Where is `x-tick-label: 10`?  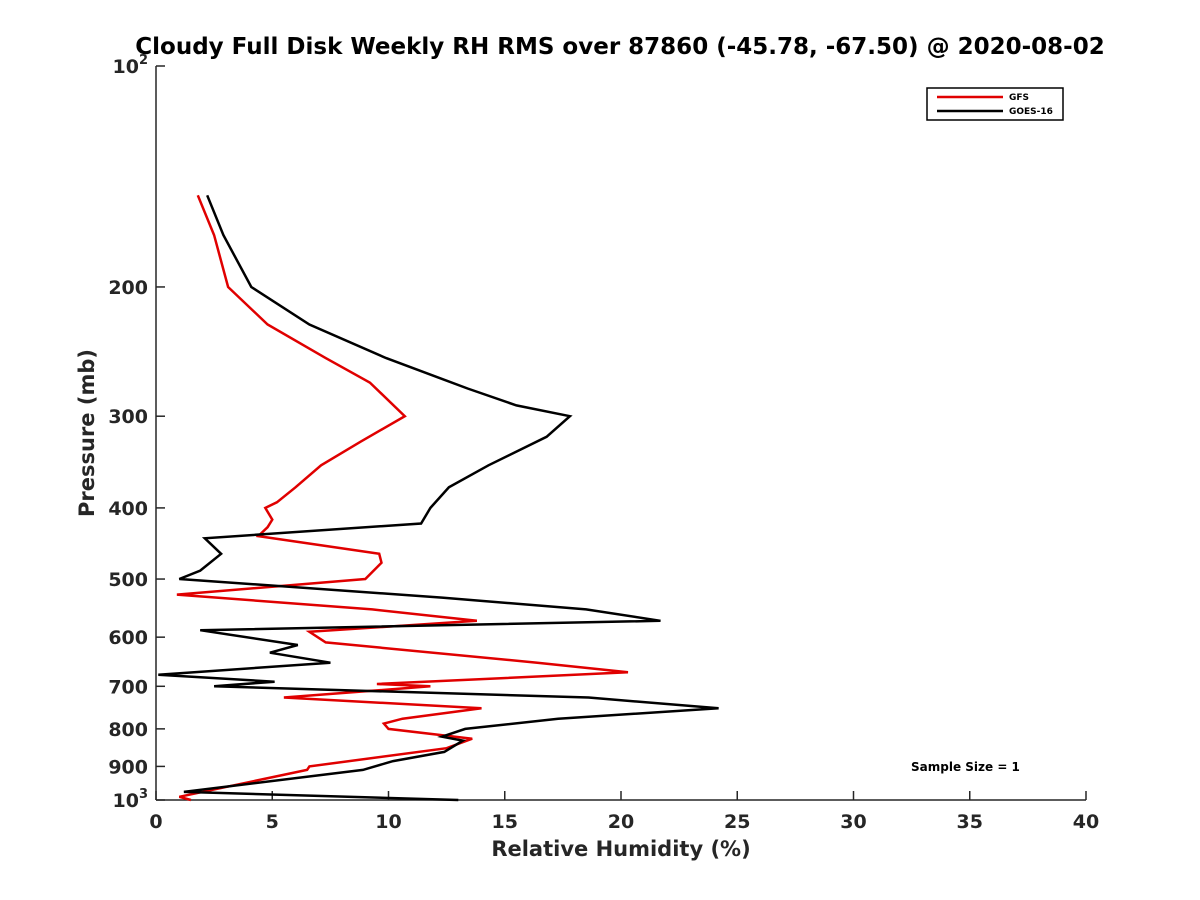
x-tick-label: 10 is located at coordinates (388, 822).